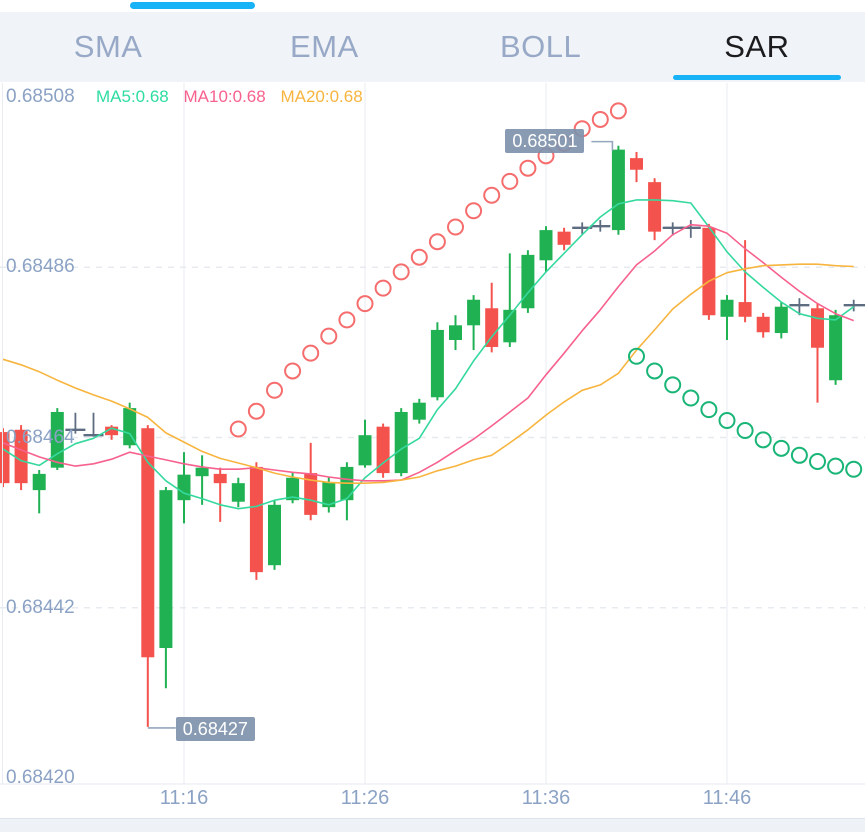 Image resolution: width=865 pixels, height=832 pixels. Describe the element at coordinates (40, 607) in the screenshot. I see `y-axis-label: 0.68442` at that location.